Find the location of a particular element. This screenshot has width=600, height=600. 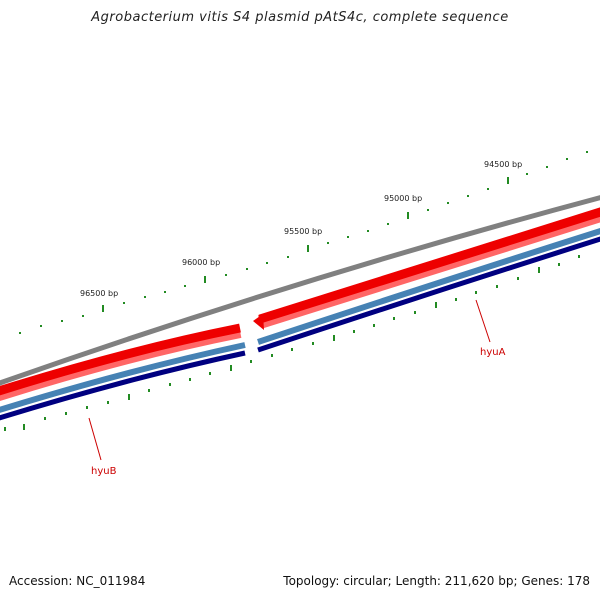

position-label-95500: 95500 bp is located at coordinates (303, 231).